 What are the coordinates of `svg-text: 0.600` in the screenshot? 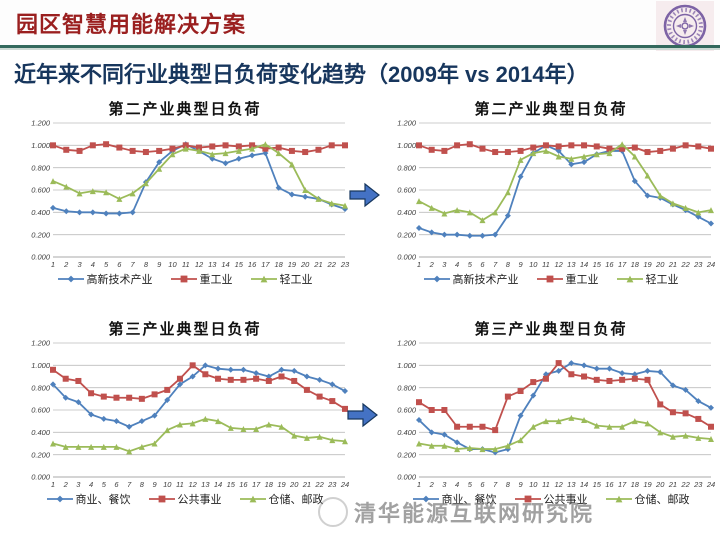 It's located at (41, 190).